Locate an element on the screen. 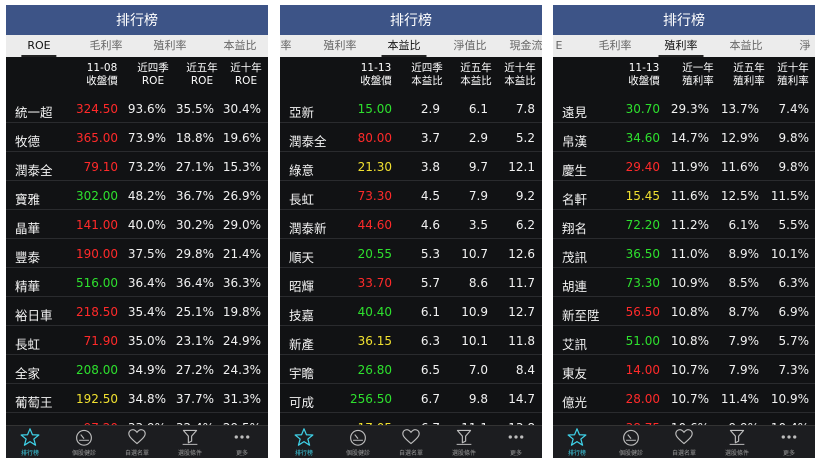  column-header-metric2: 近五年 殖利率 is located at coordinates (749, 75).